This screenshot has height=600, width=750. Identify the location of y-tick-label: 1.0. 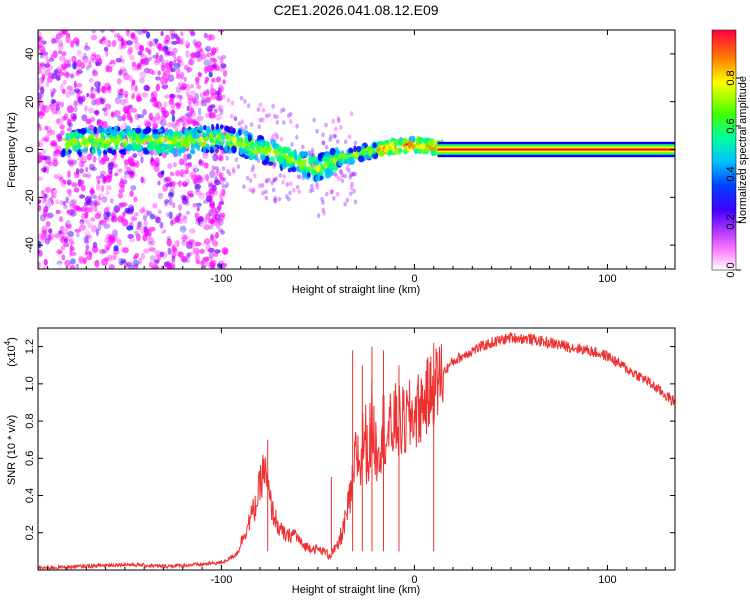
(30, 383).